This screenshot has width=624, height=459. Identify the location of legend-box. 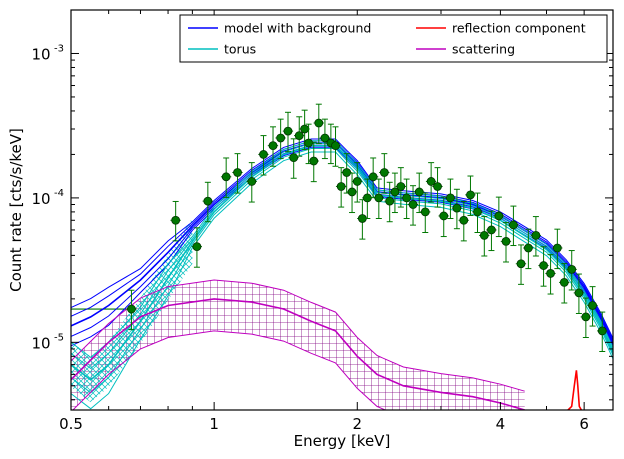
(393, 38).